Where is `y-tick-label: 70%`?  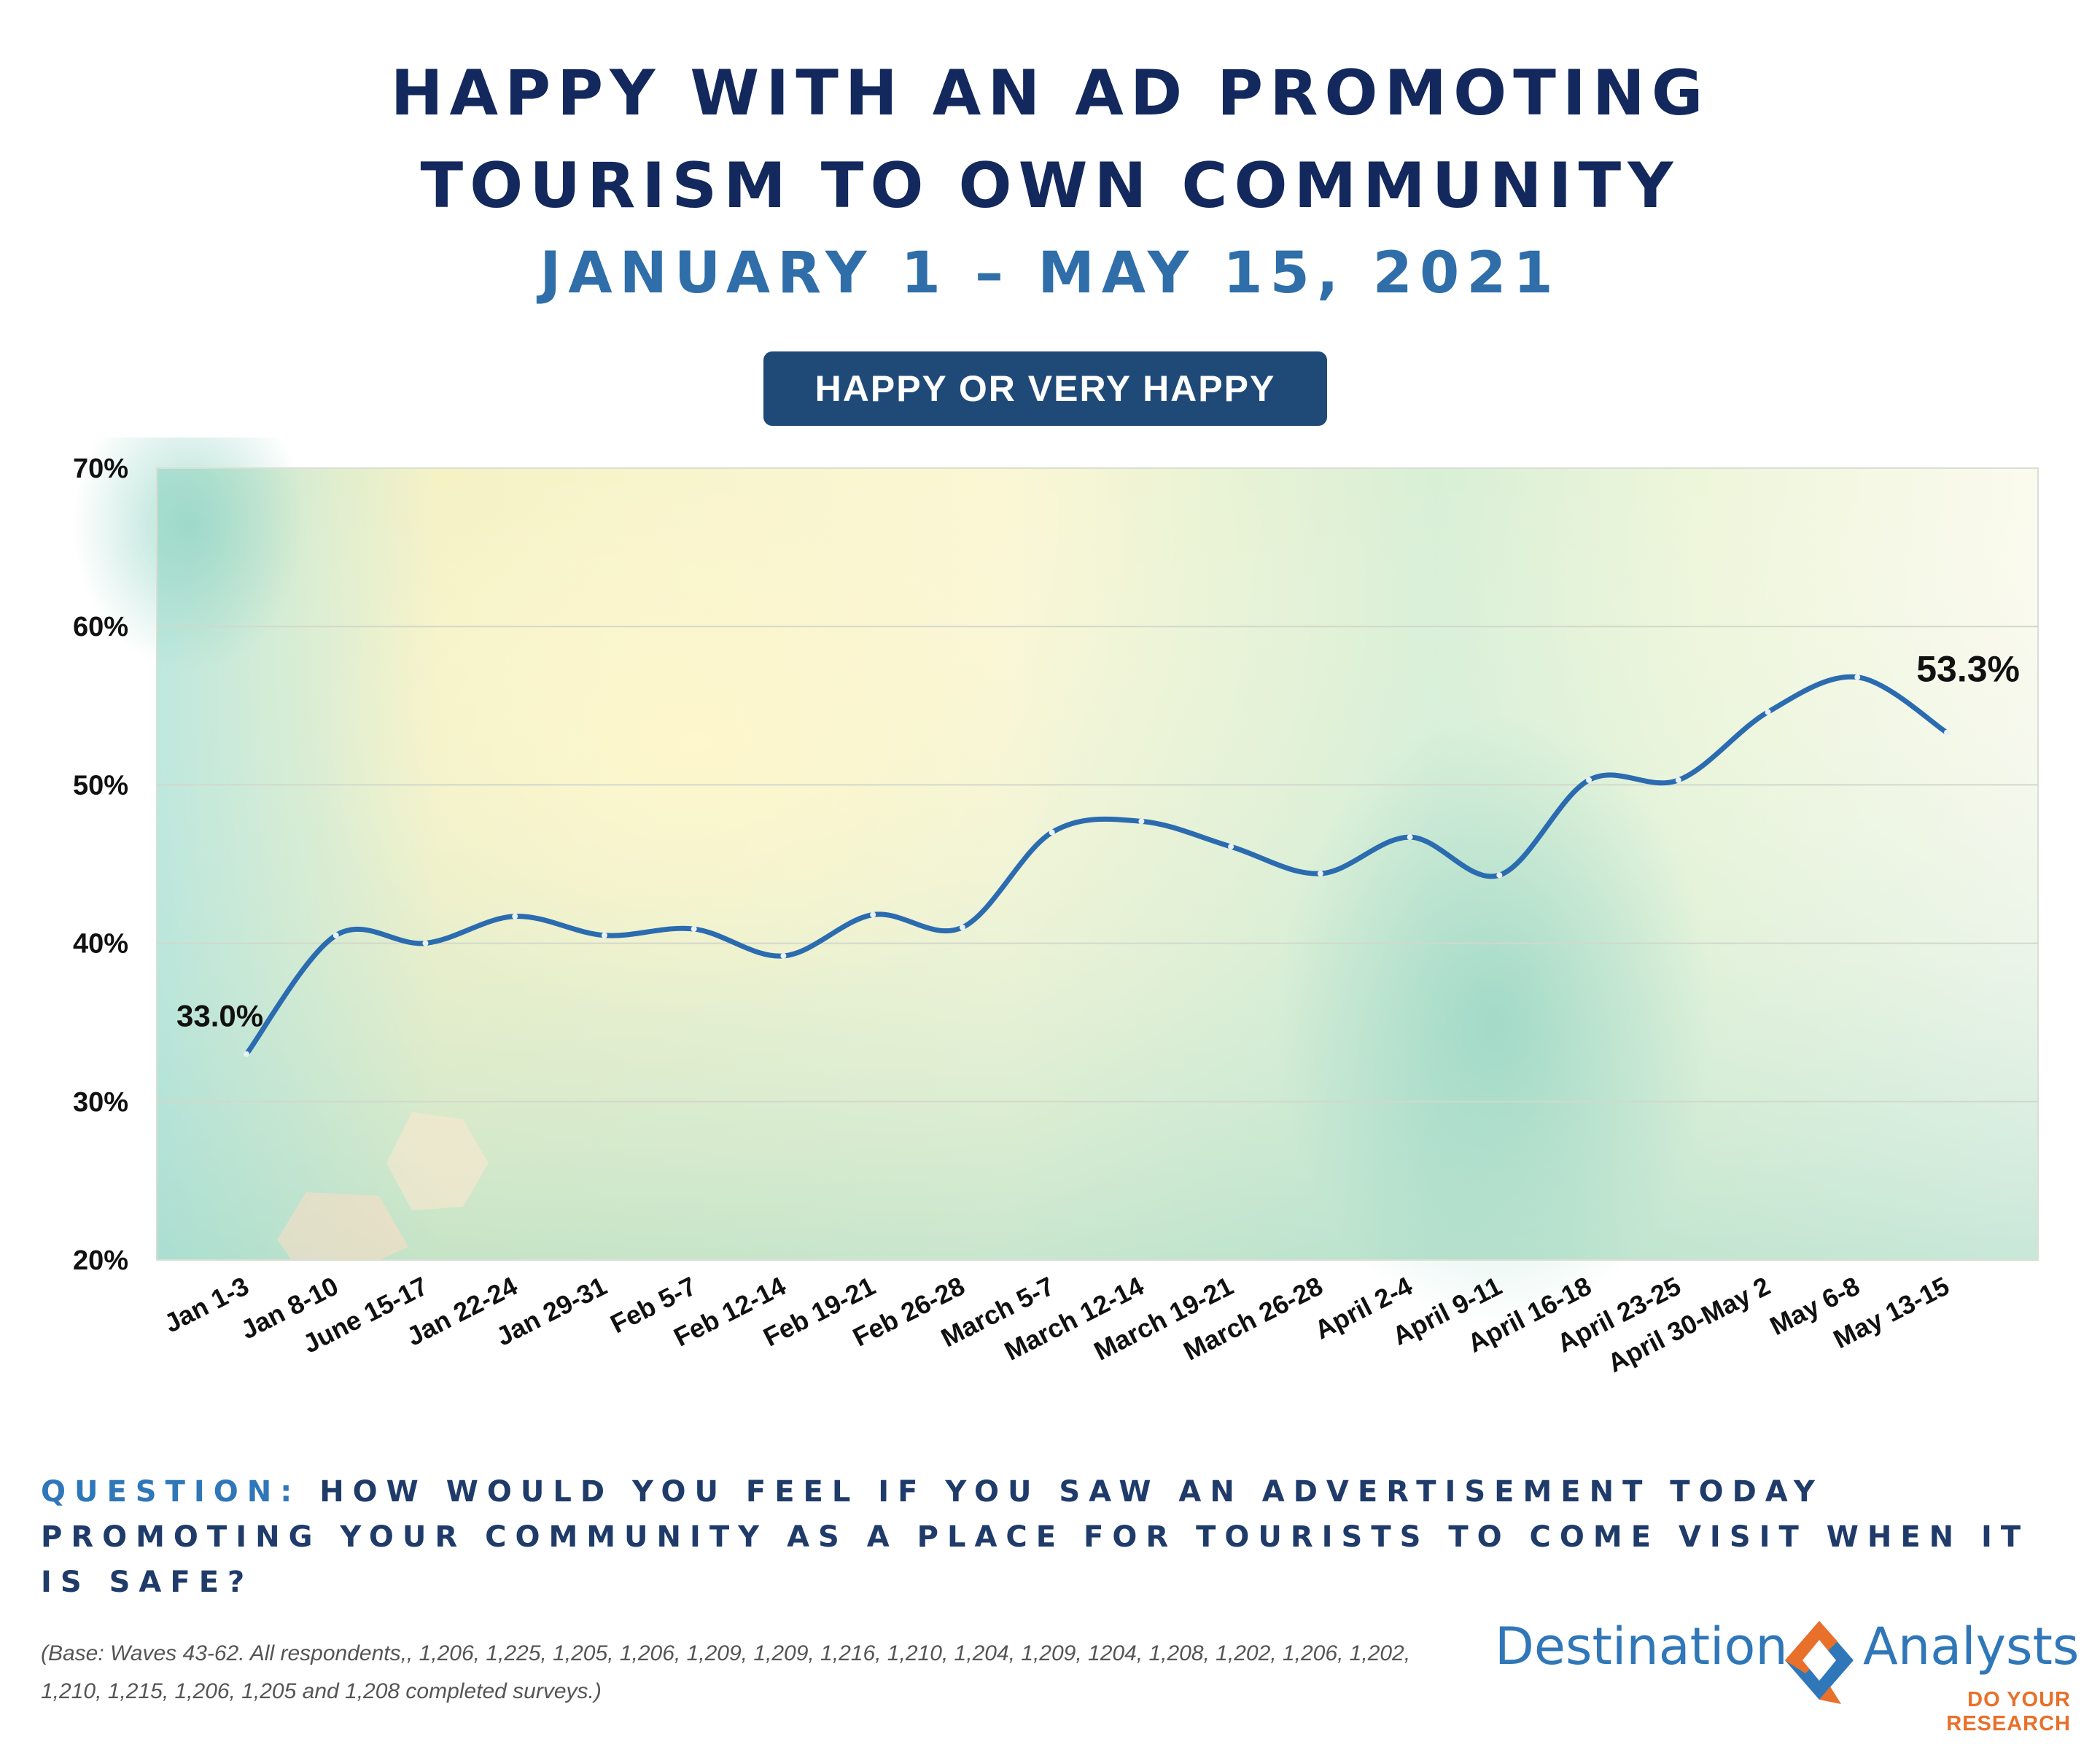 y-tick-label: 70% is located at coordinates (100, 469).